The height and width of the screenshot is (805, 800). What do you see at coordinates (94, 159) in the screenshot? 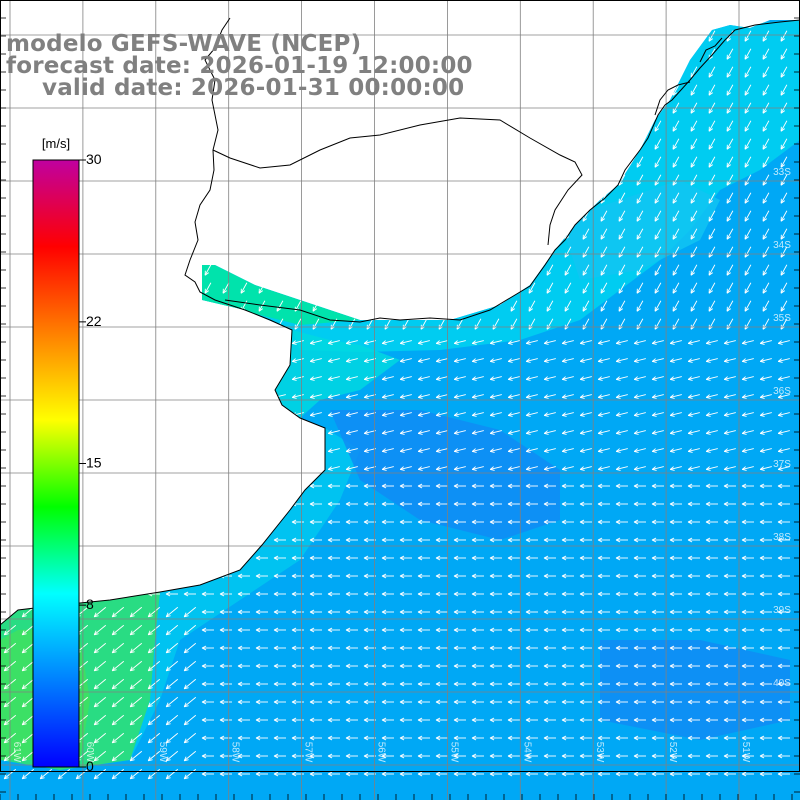
I see `colorbar-tick-label: 30` at bounding box center [94, 159].